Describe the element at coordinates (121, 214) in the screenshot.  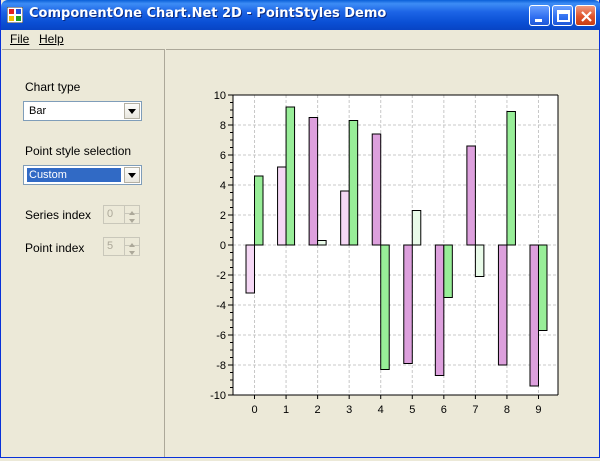
I see `series-index-spinner: 0` at that location.